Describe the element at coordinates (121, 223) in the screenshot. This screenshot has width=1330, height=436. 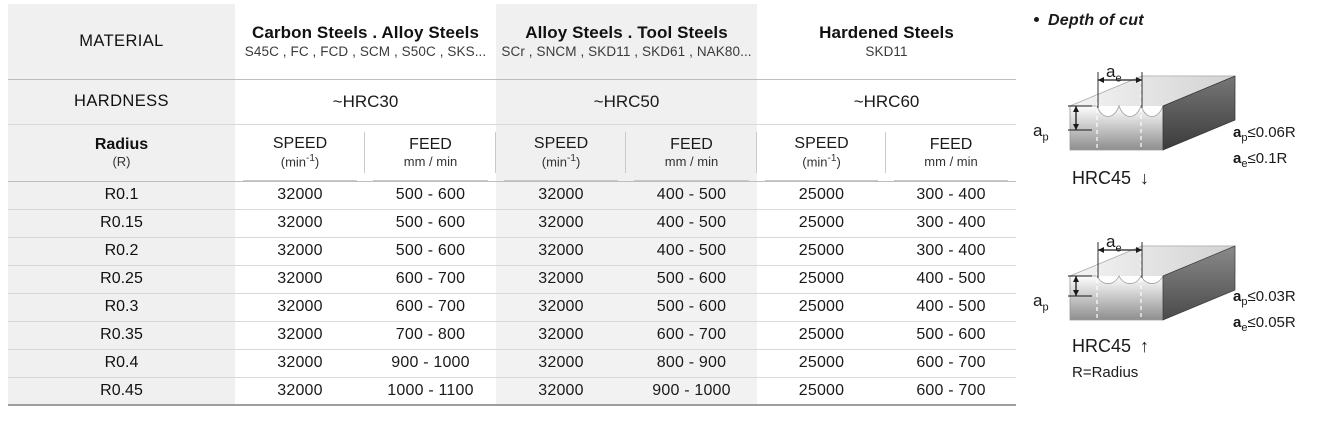
I see `row-radius-label: R0.15` at that location.